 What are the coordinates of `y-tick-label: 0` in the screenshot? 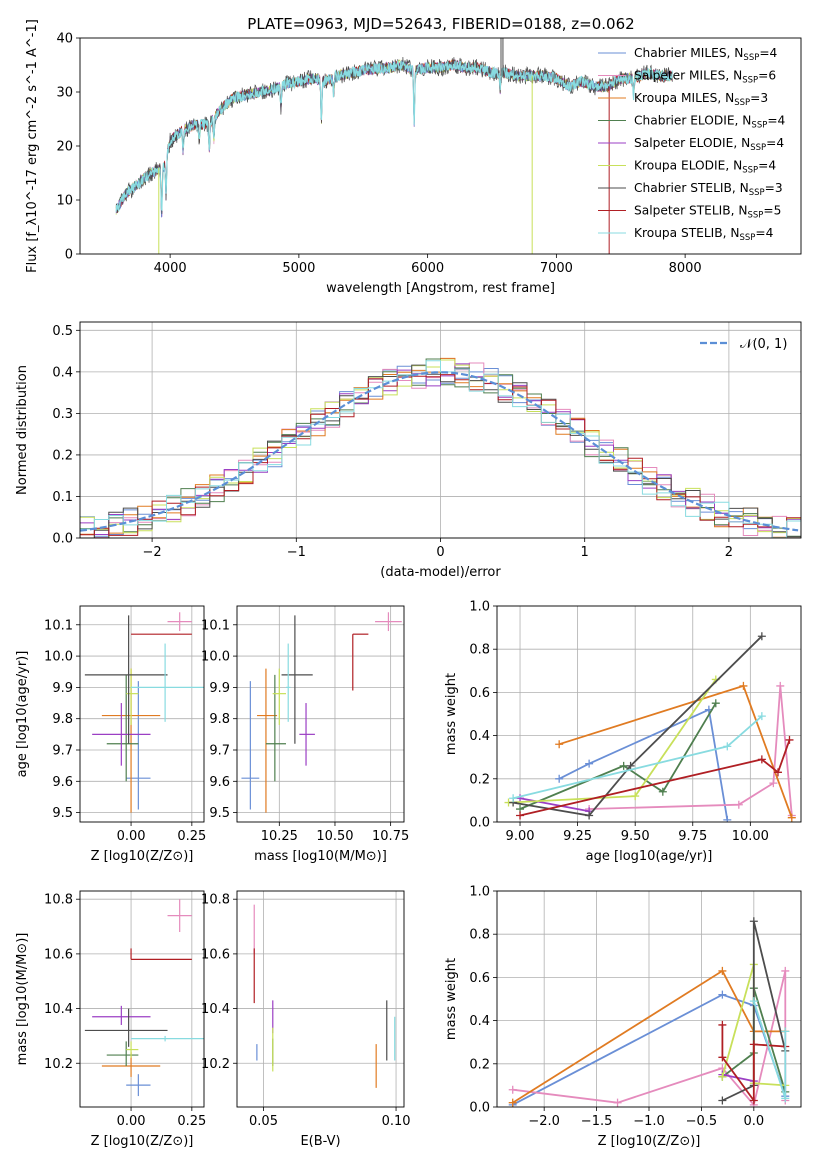 It's located at (69, 255).